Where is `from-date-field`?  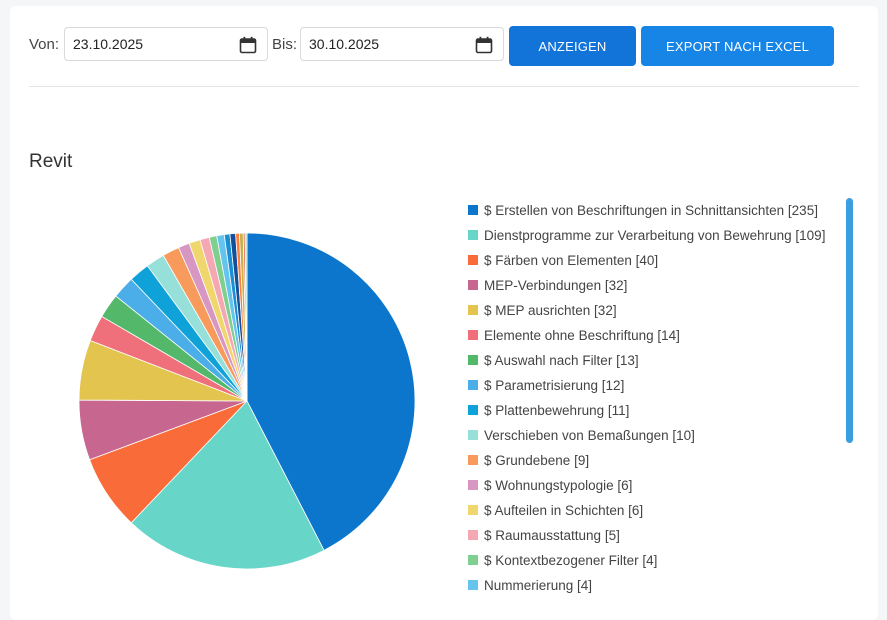
from-date-field is located at coordinates (166, 44).